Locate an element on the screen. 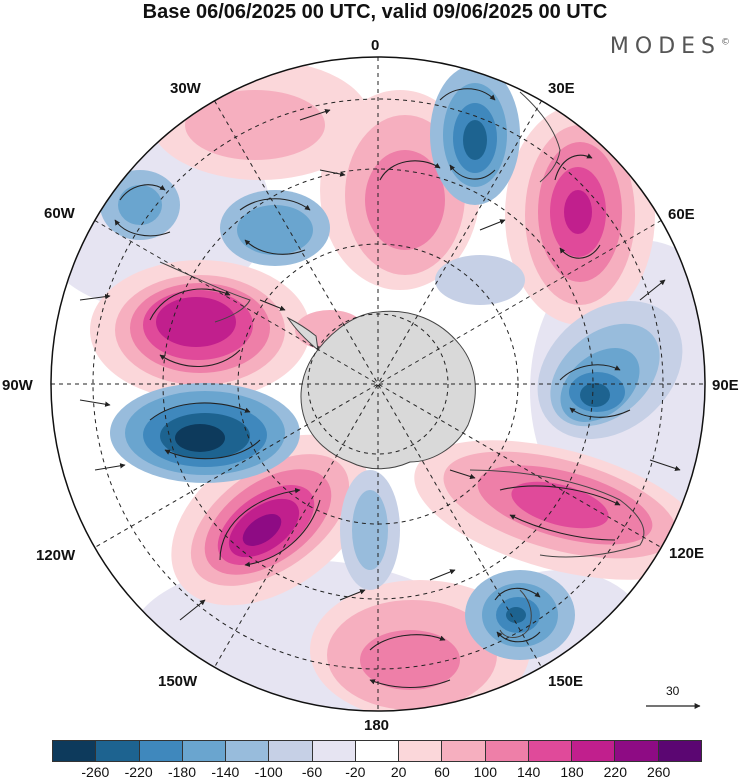  legend-tick-label: 100 is located at coordinates (485, 772).